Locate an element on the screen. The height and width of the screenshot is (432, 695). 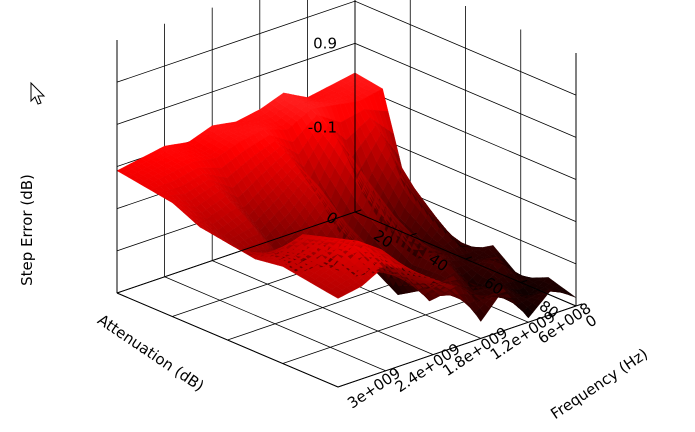
mouse-cursor-icon is located at coordinates (38, 93).